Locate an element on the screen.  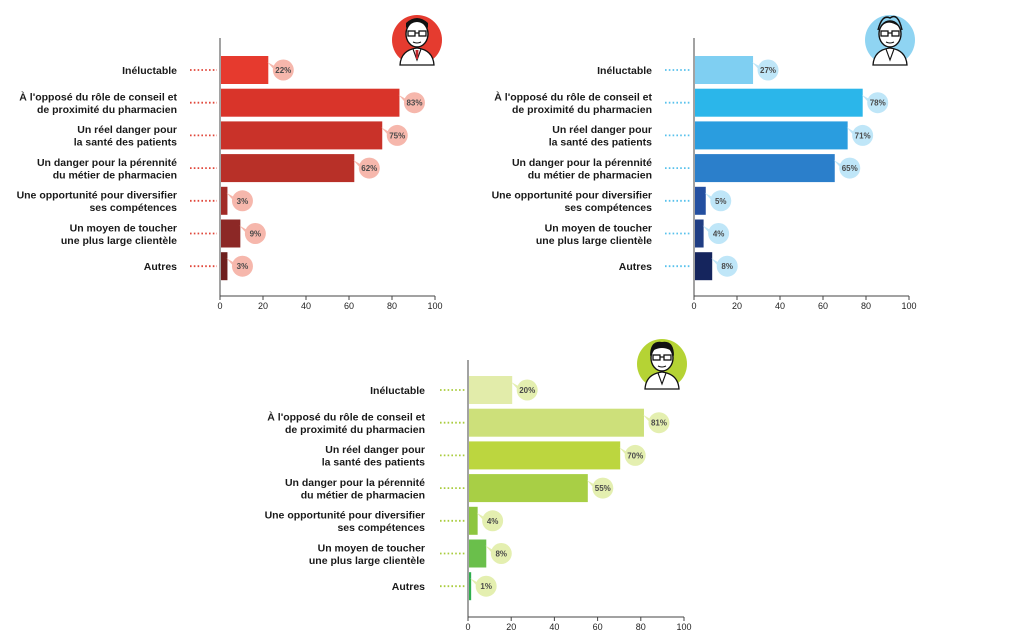
value-bubble: 70% is located at coordinates (632, 455).